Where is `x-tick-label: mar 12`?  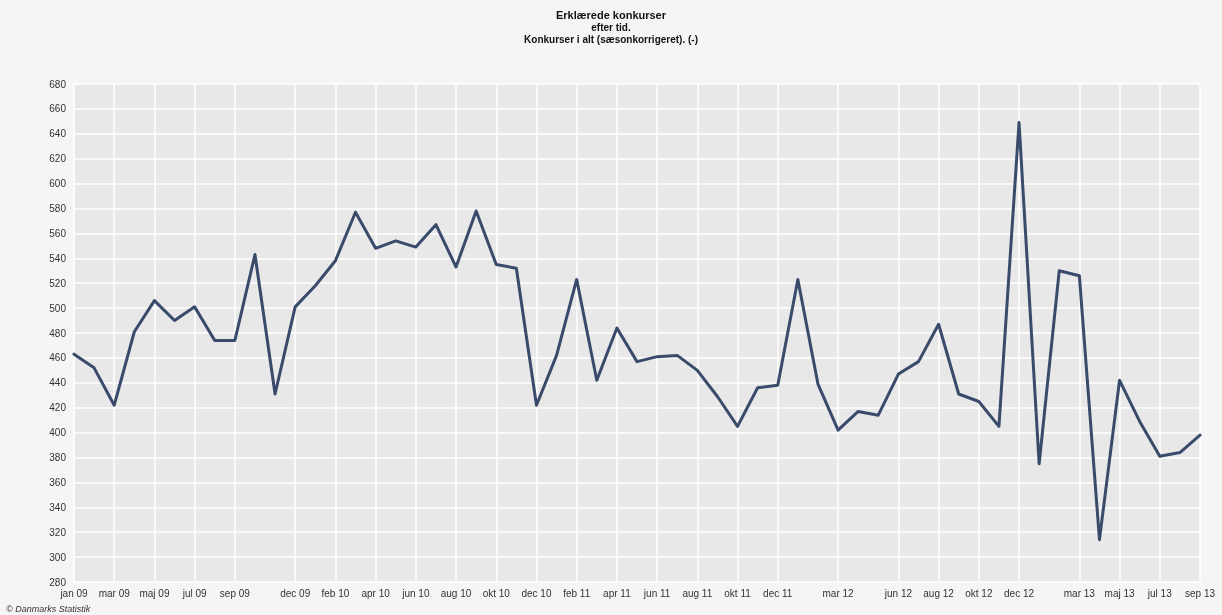
x-tick-label: mar 12 is located at coordinates (838, 593).